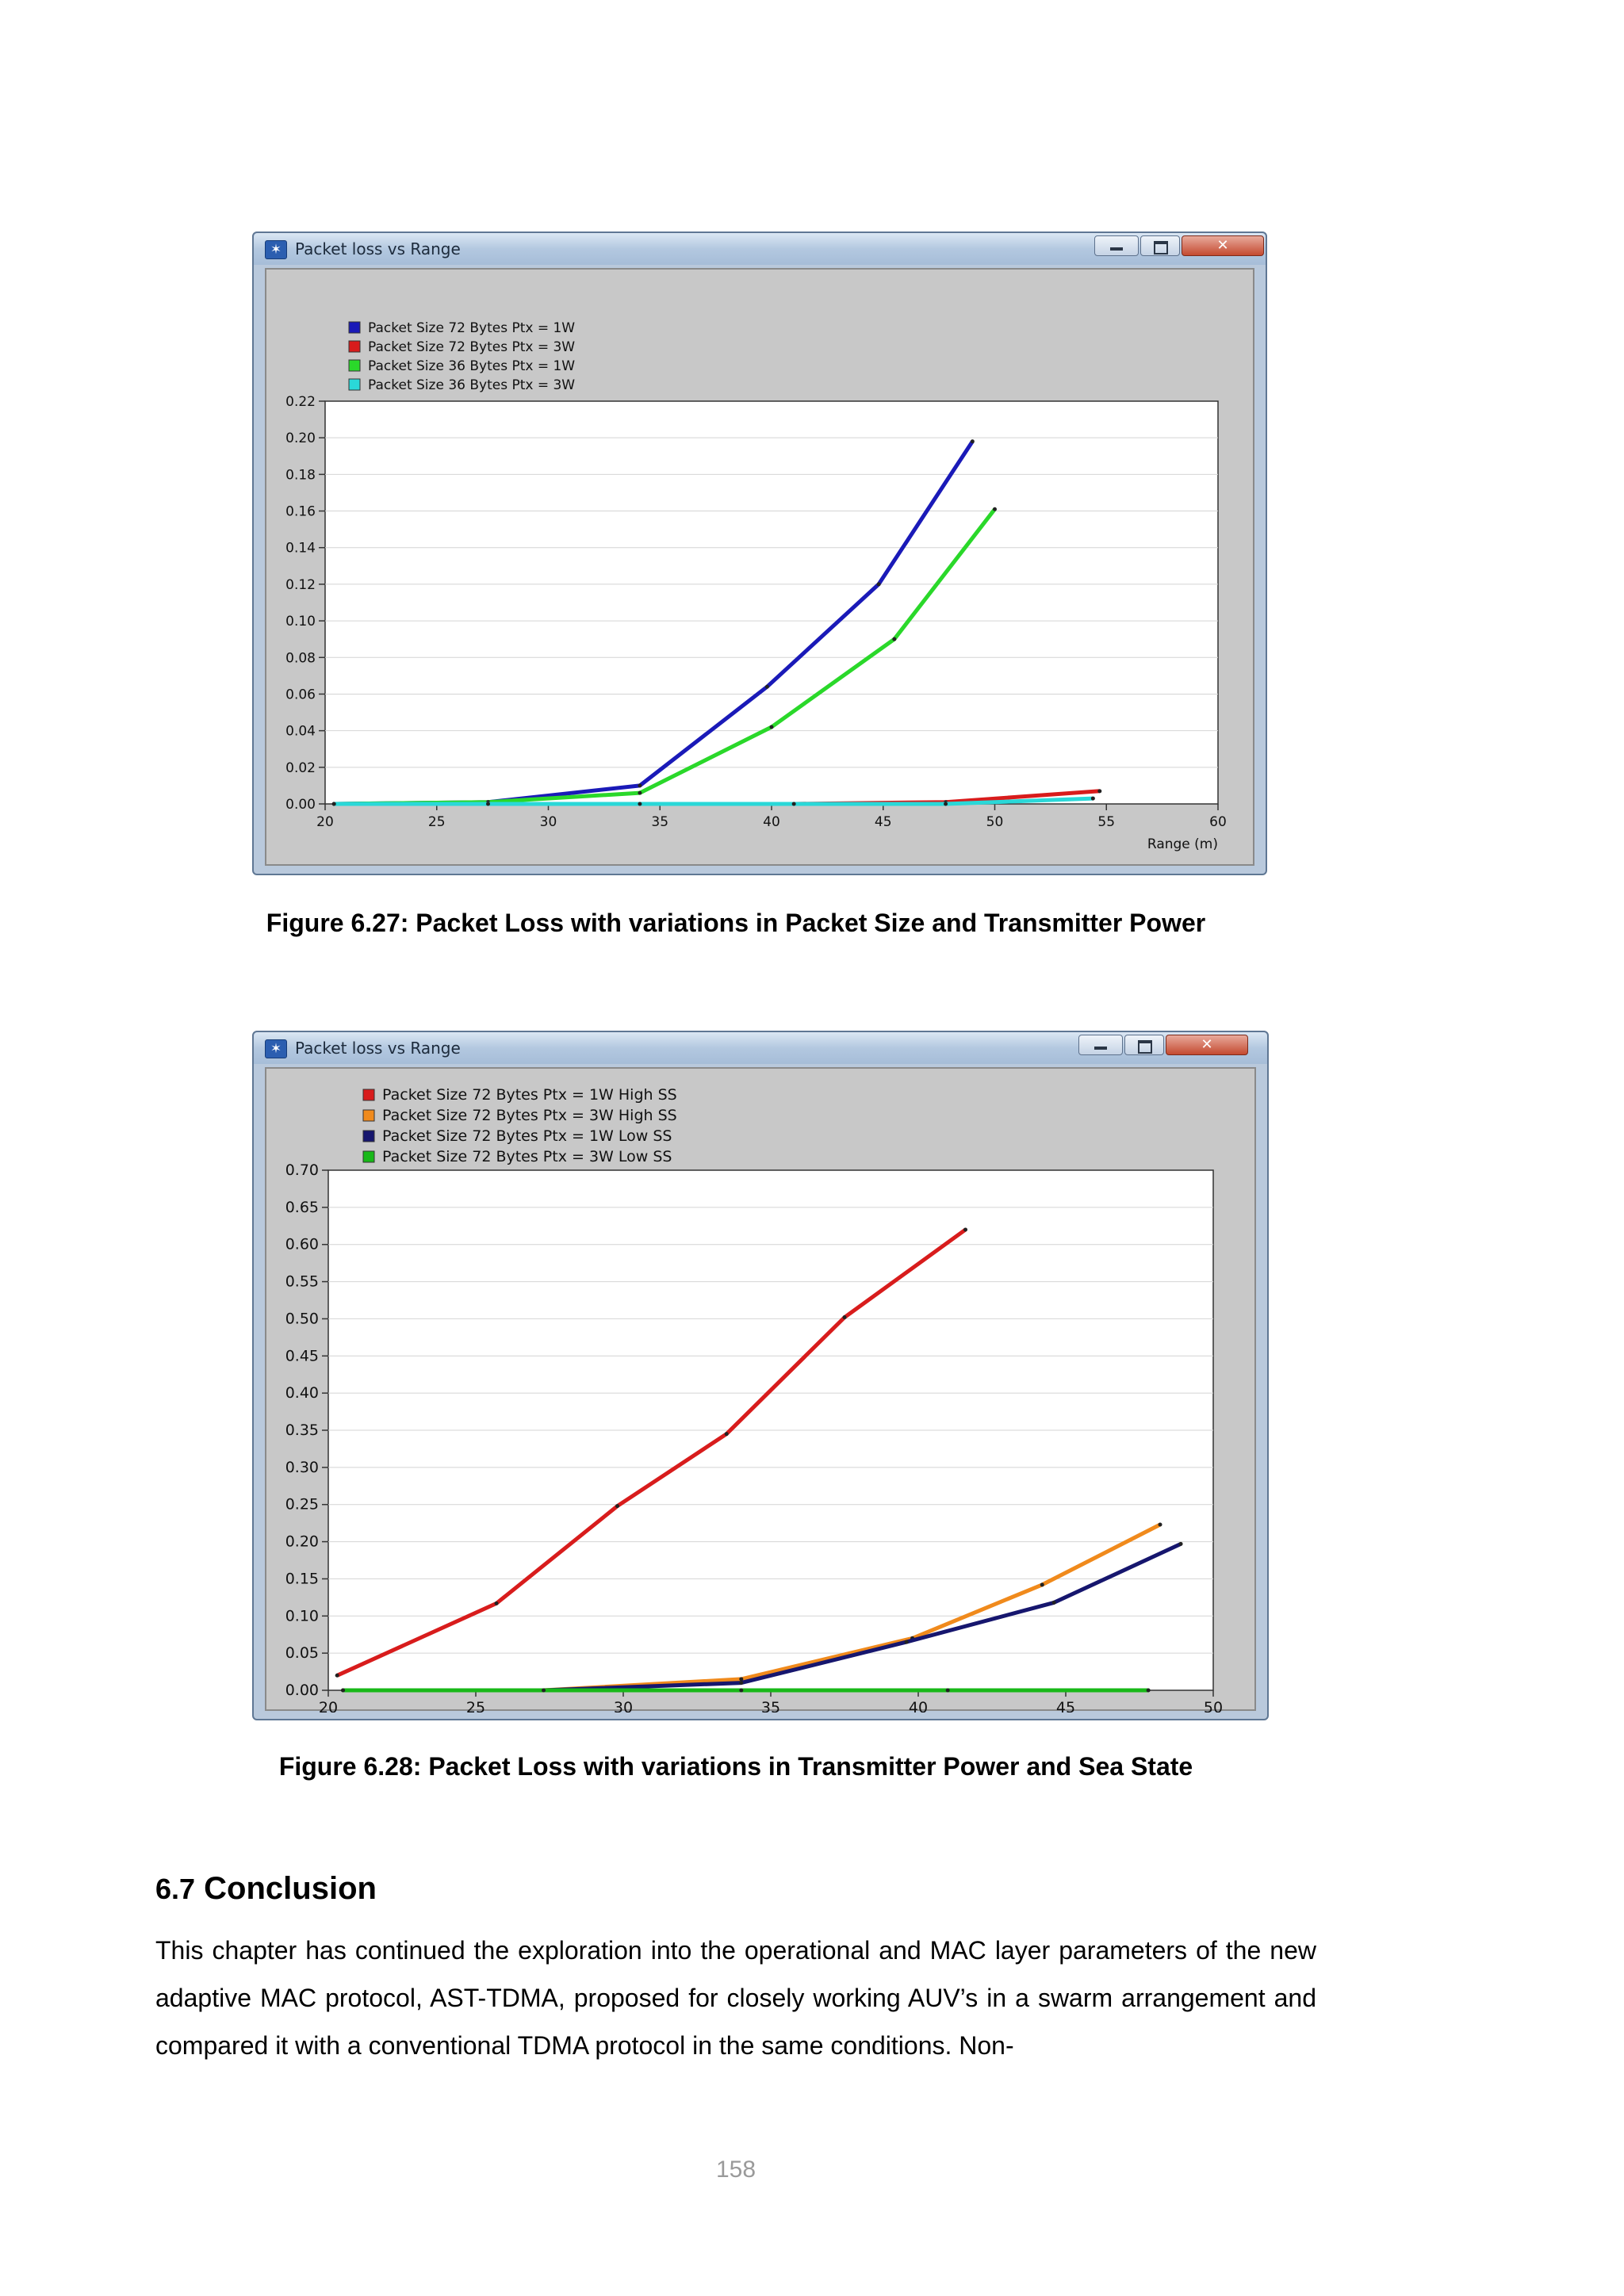 The width and height of the screenshot is (1624, 2296). What do you see at coordinates (300, 475) in the screenshot?
I see `y-tick-label: 0.18` at bounding box center [300, 475].